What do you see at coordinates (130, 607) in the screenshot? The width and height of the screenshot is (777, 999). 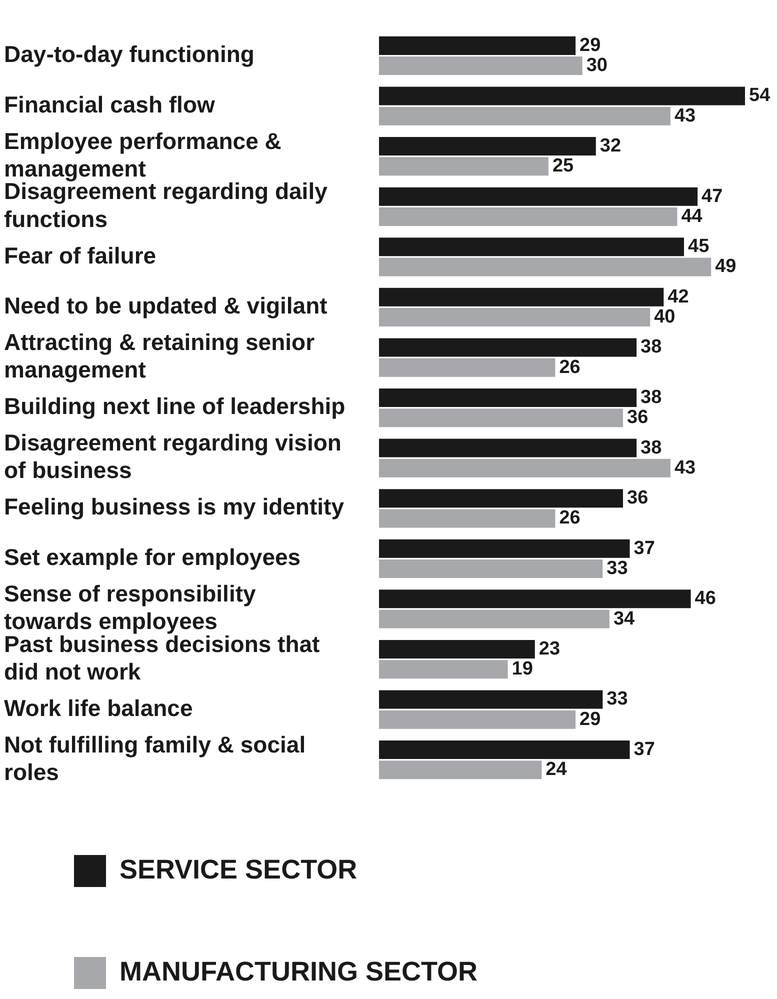 I see `y-tick-label: Sense of responsibility towards employees` at bounding box center [130, 607].